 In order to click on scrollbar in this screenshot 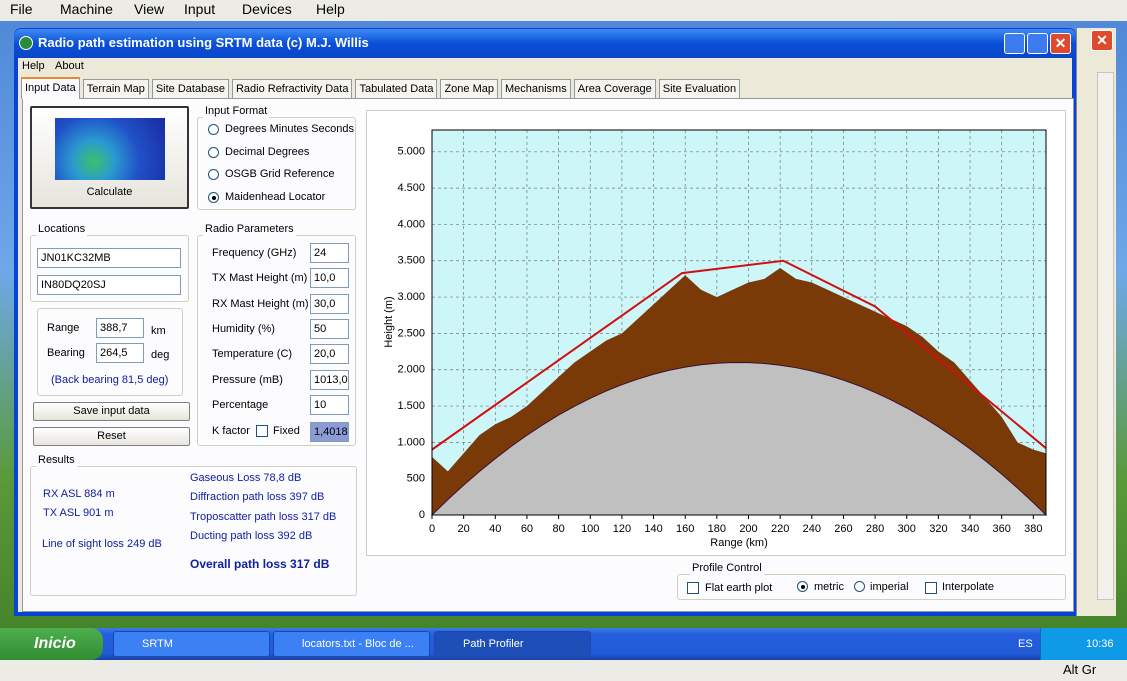, I will do `click(1105, 336)`.